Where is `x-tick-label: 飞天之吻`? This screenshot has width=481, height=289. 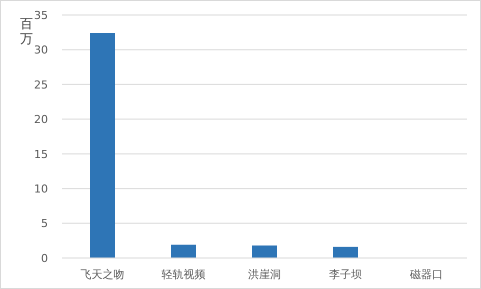
x-tick-label: 飞天之吻 is located at coordinates (102, 274).